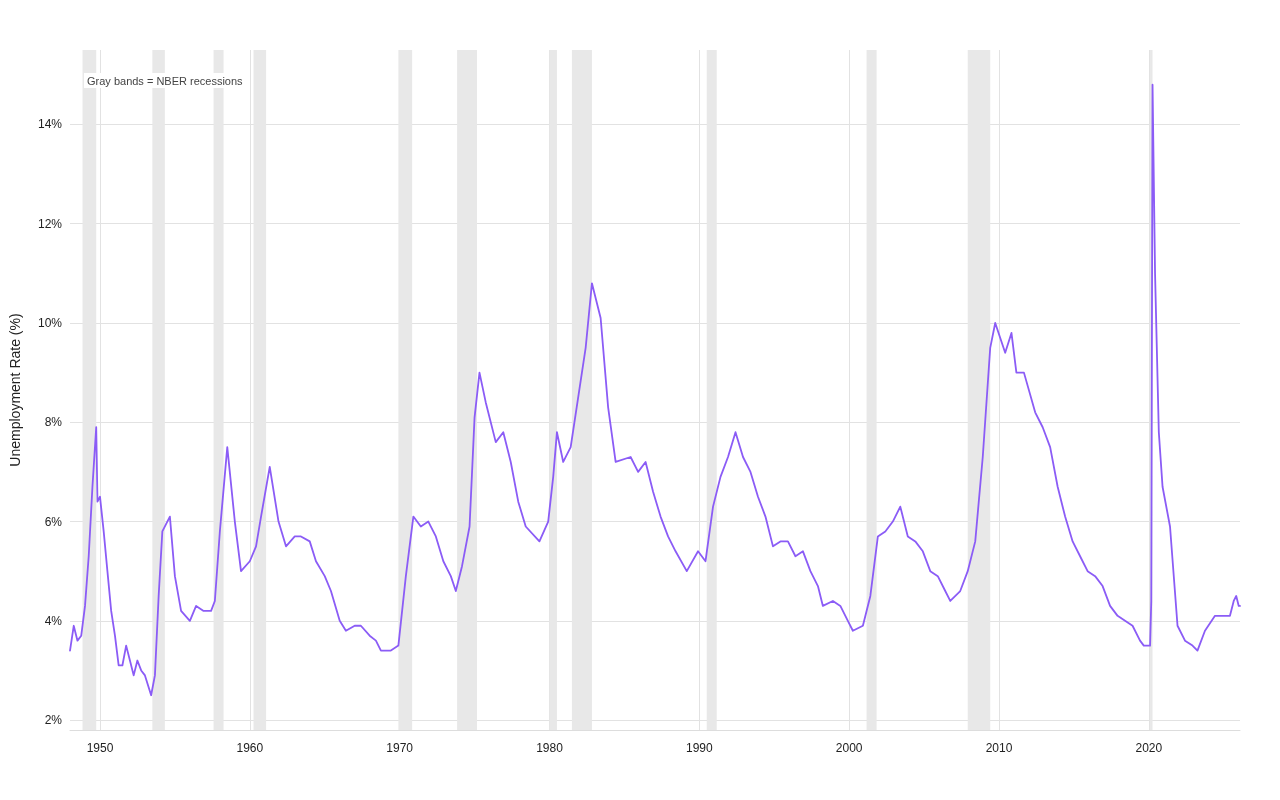 This screenshot has height=800, width=1280. I want to click on annotation: Gray bands = NBER recessions, so click(165, 80).